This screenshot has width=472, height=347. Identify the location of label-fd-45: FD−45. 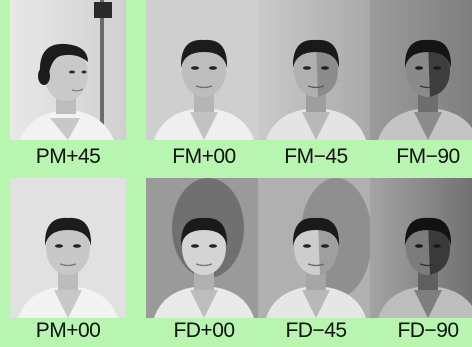
(316, 330).